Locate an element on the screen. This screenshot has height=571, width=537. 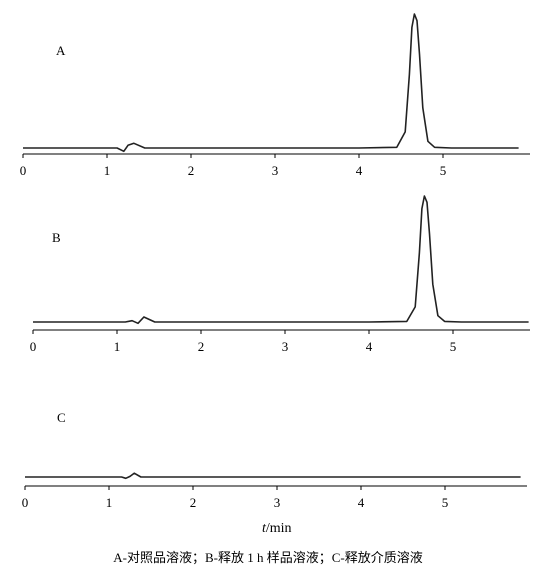
x-axis-label-unit: /min is located at coordinates (279, 528).